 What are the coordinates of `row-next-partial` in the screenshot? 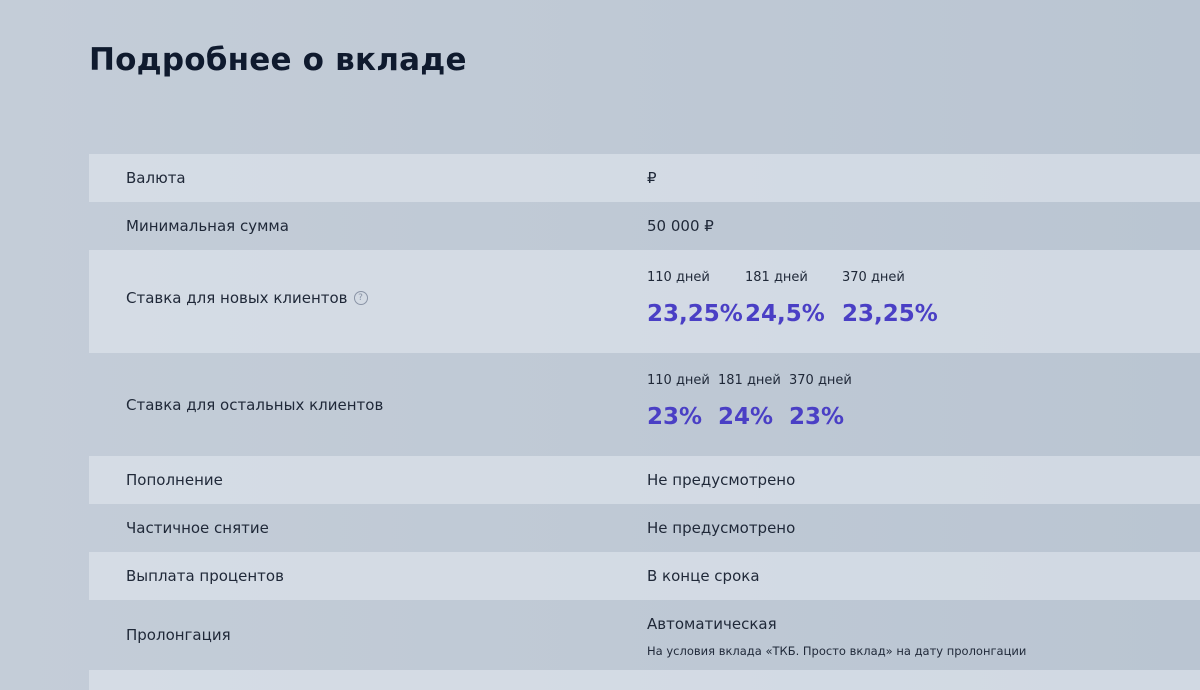 It's located at (644, 680).